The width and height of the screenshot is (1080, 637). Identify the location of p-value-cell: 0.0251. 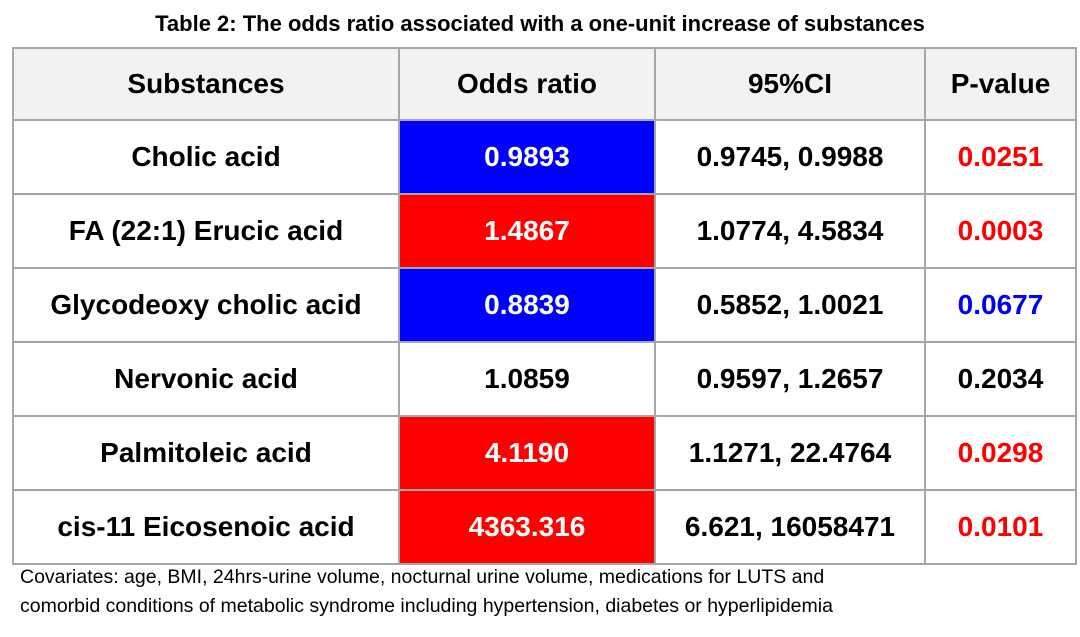
(1000, 157).